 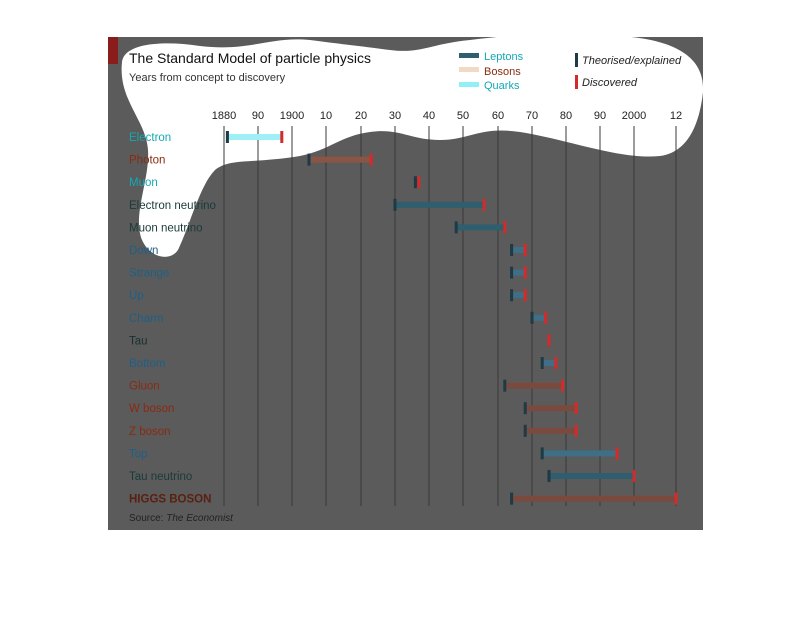 I want to click on x-tick-label: 2000, so click(x=634, y=116).